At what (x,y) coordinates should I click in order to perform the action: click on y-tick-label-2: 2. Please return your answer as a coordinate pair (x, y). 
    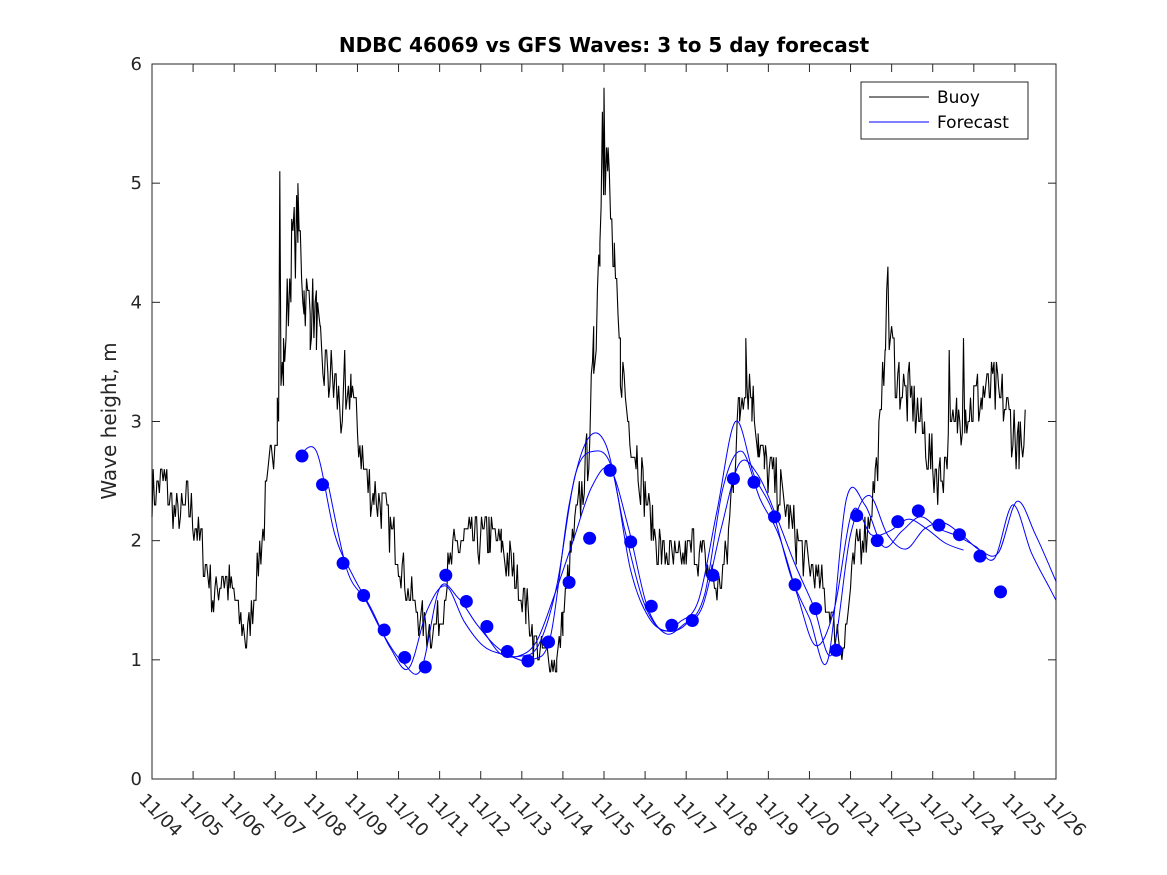
    Looking at the image, I should click on (136, 541).